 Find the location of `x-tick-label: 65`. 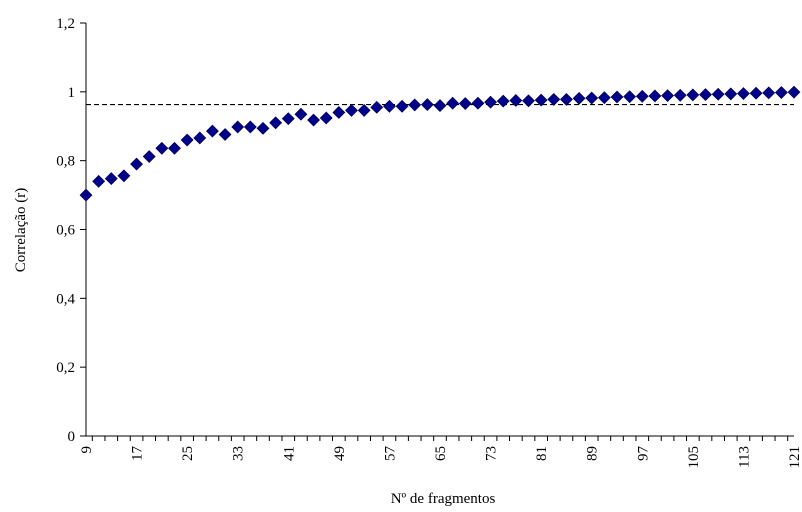

x-tick-label: 65 is located at coordinates (441, 453).